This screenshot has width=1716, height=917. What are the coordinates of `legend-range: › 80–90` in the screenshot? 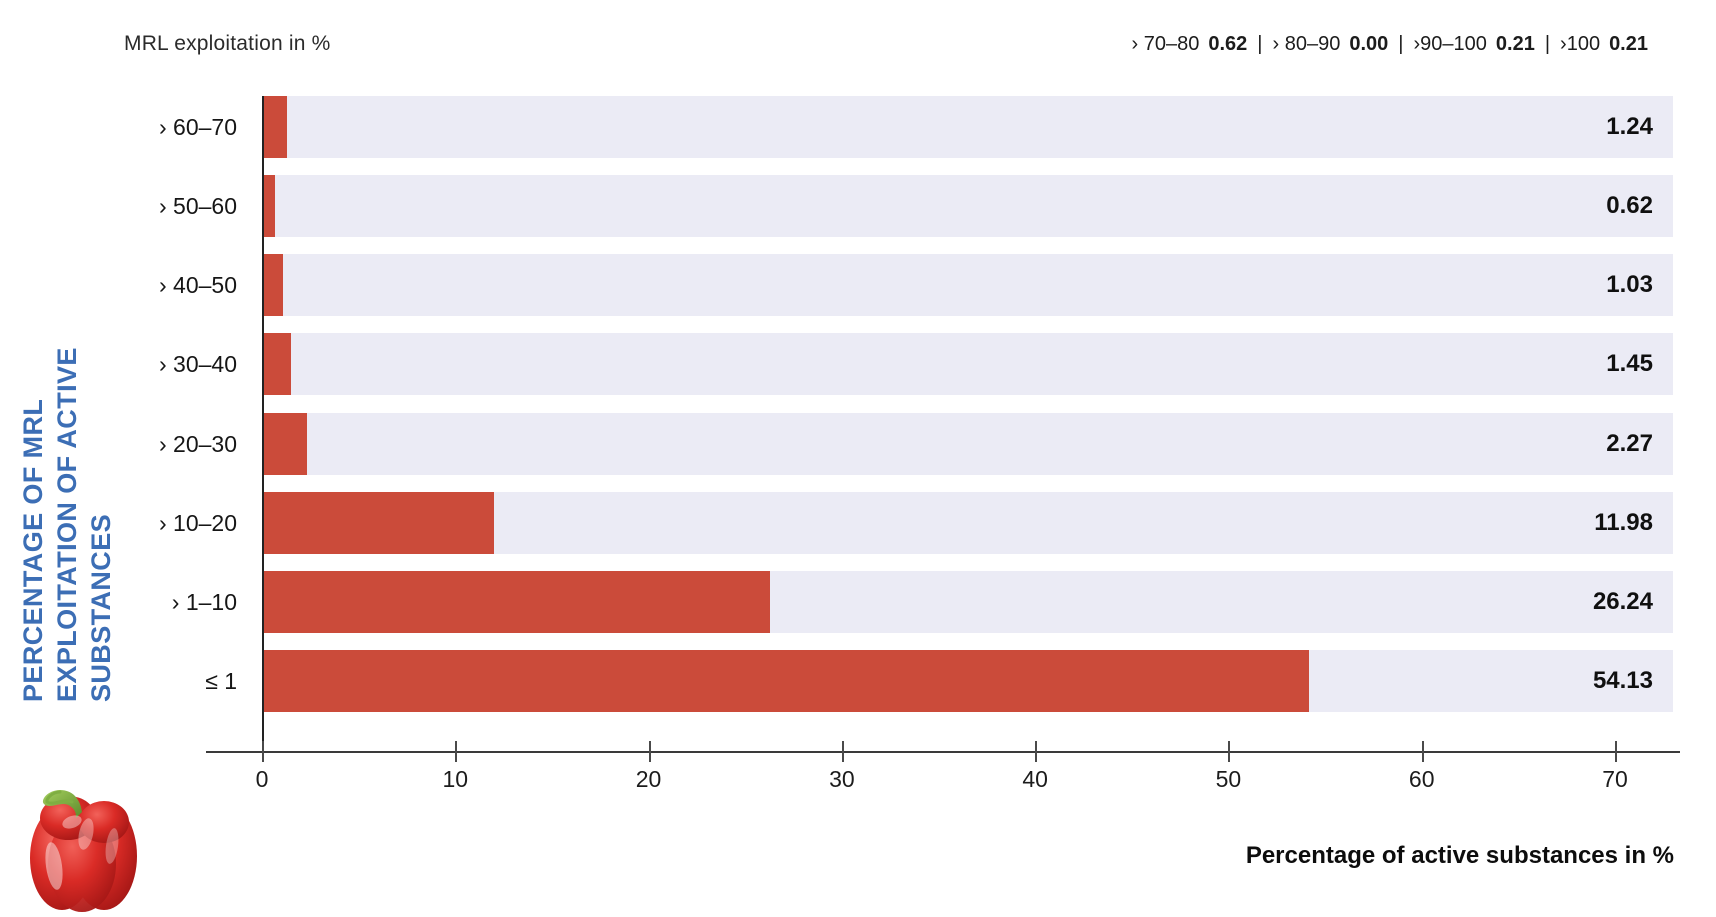 It's located at (1306, 44).